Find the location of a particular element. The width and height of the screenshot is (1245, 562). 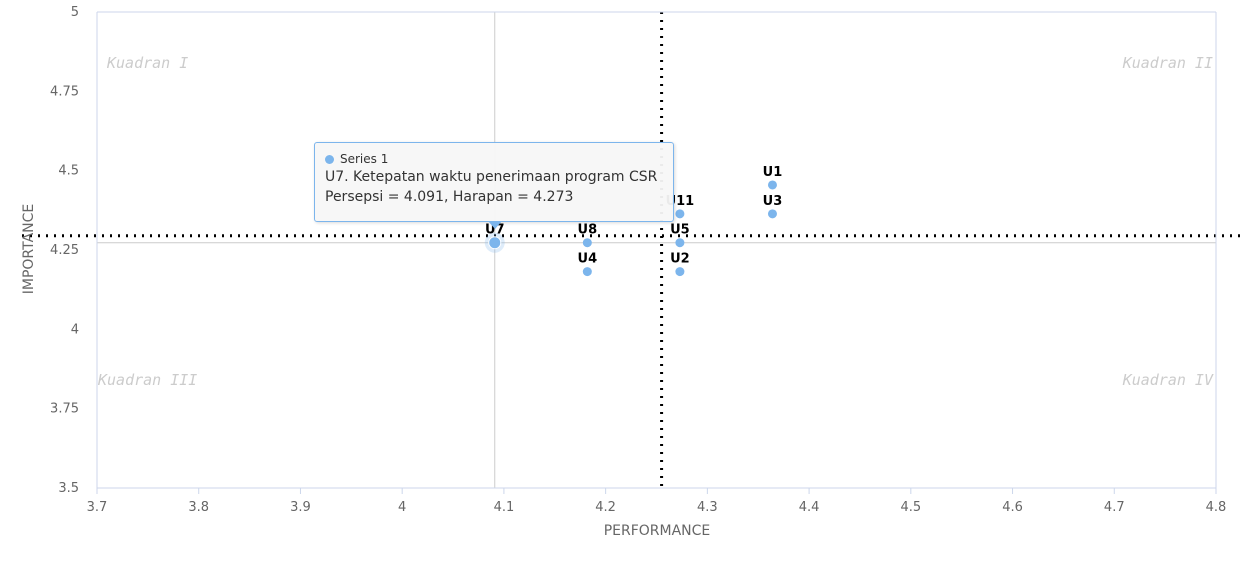

x-tick-label: 4.1 is located at coordinates (504, 507).